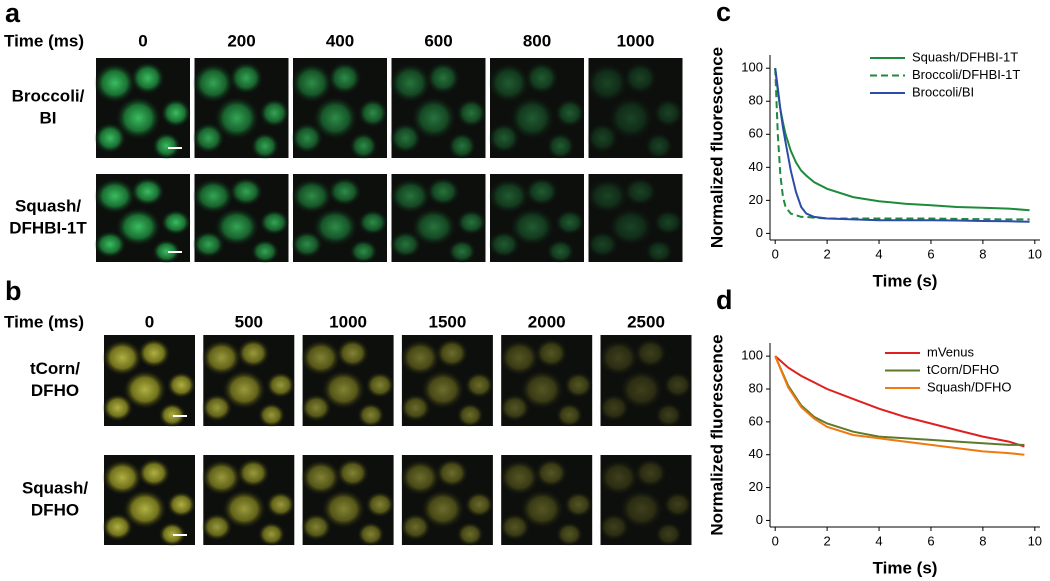  Describe the element at coordinates (249, 321) in the screenshot. I see `time-label: 500` at that location.